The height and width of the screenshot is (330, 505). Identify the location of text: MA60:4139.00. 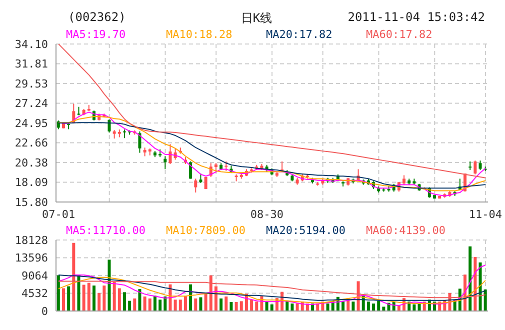
(406, 230).